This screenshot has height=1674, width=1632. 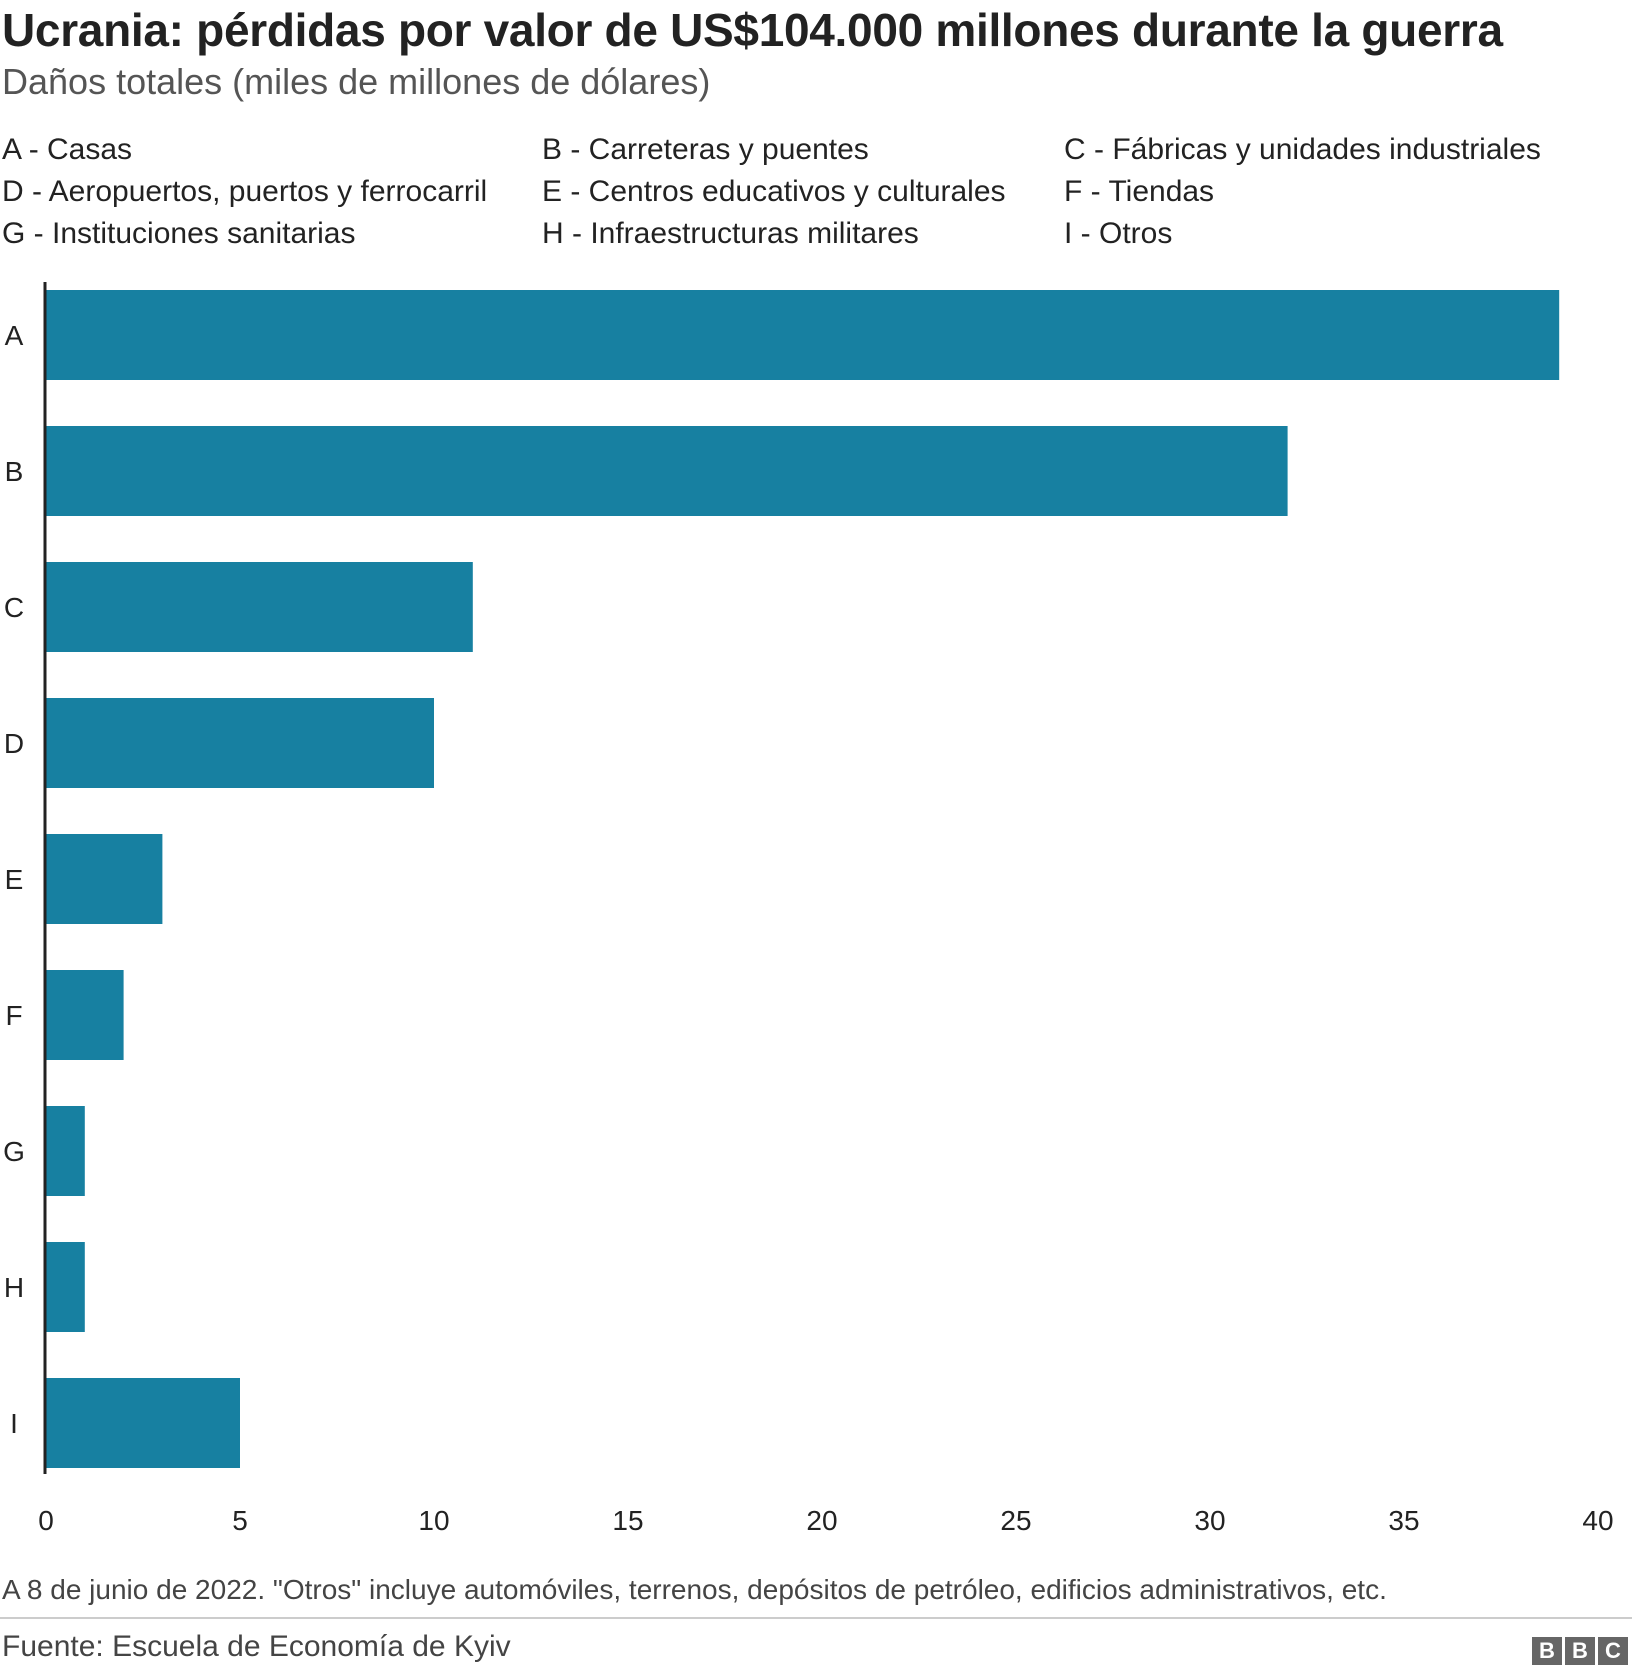 I want to click on legend-item-d: D - Aeropuertos, puertos y ferrocarril, so click(x=245, y=191).